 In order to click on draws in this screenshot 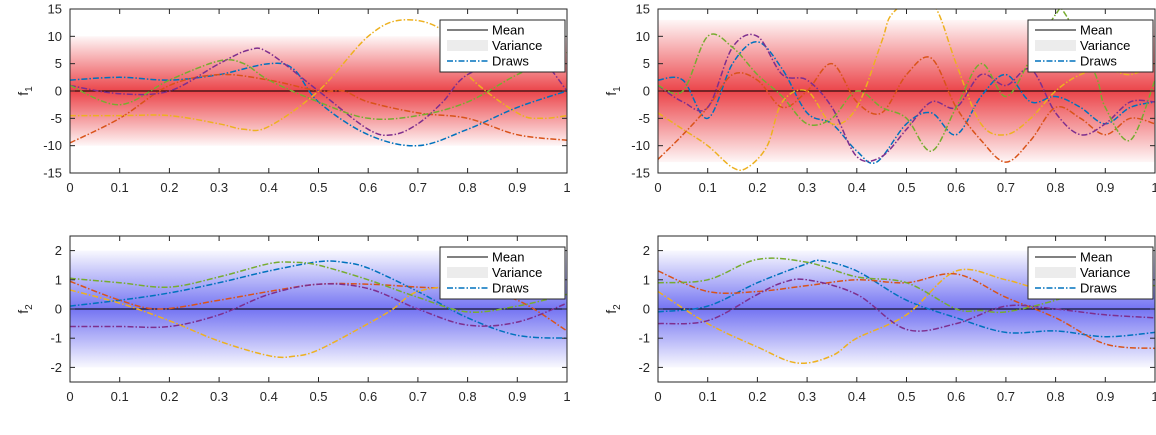, I will do `click(318, 82)`.